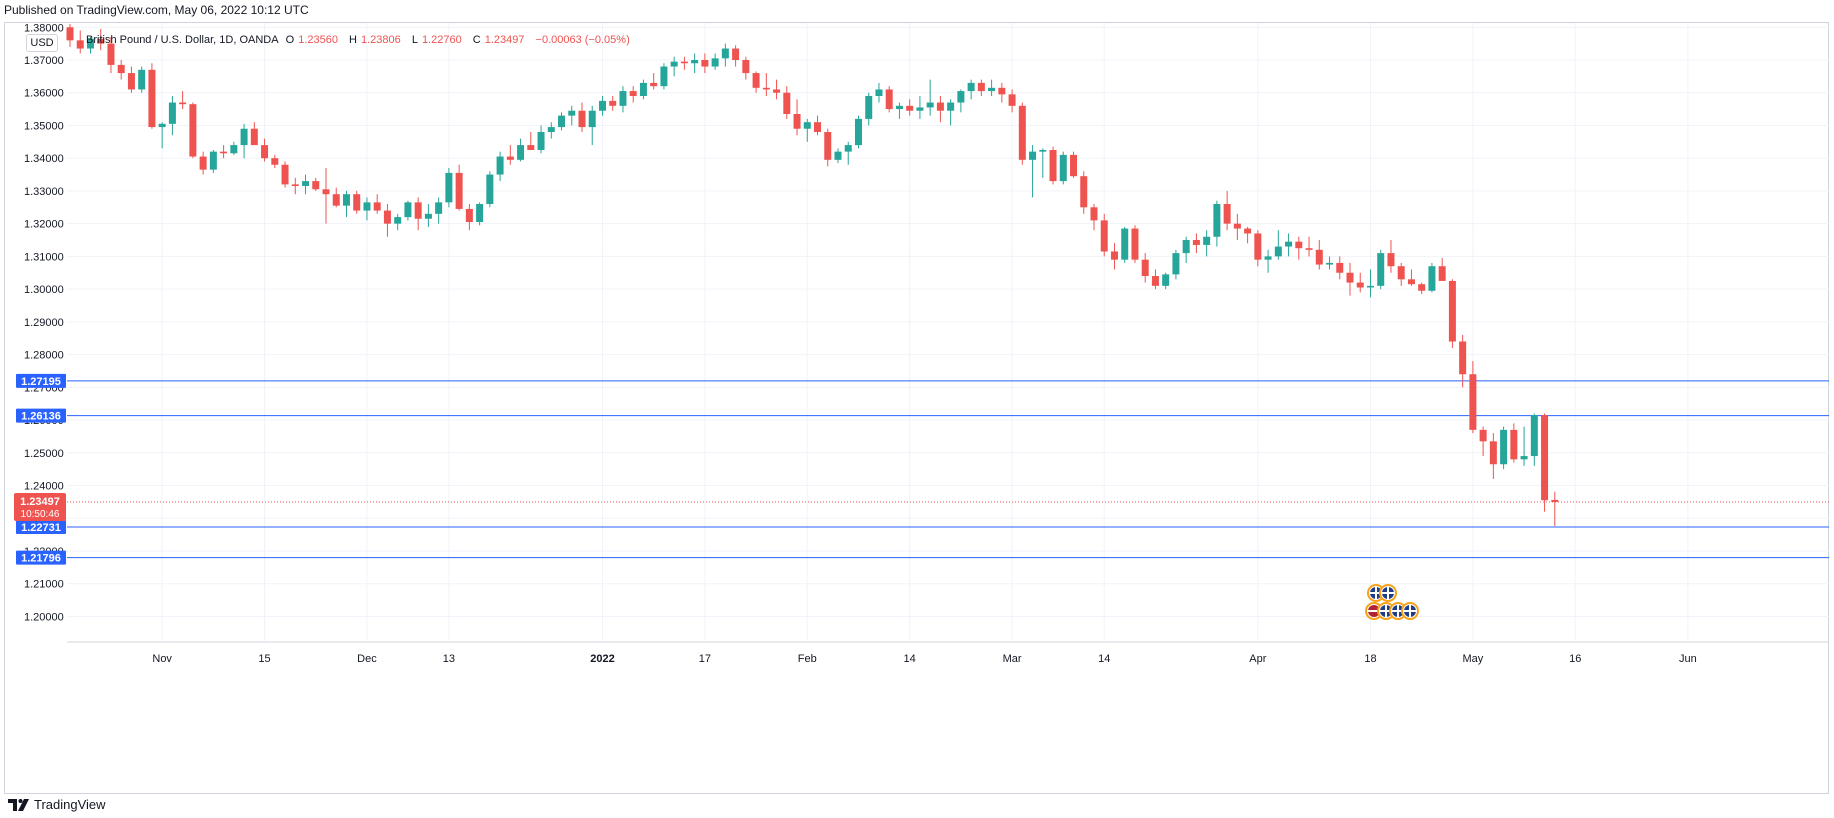 The image size is (1834, 818). Describe the element at coordinates (42, 43) in the screenshot. I see `currency-badge: USD` at that location.